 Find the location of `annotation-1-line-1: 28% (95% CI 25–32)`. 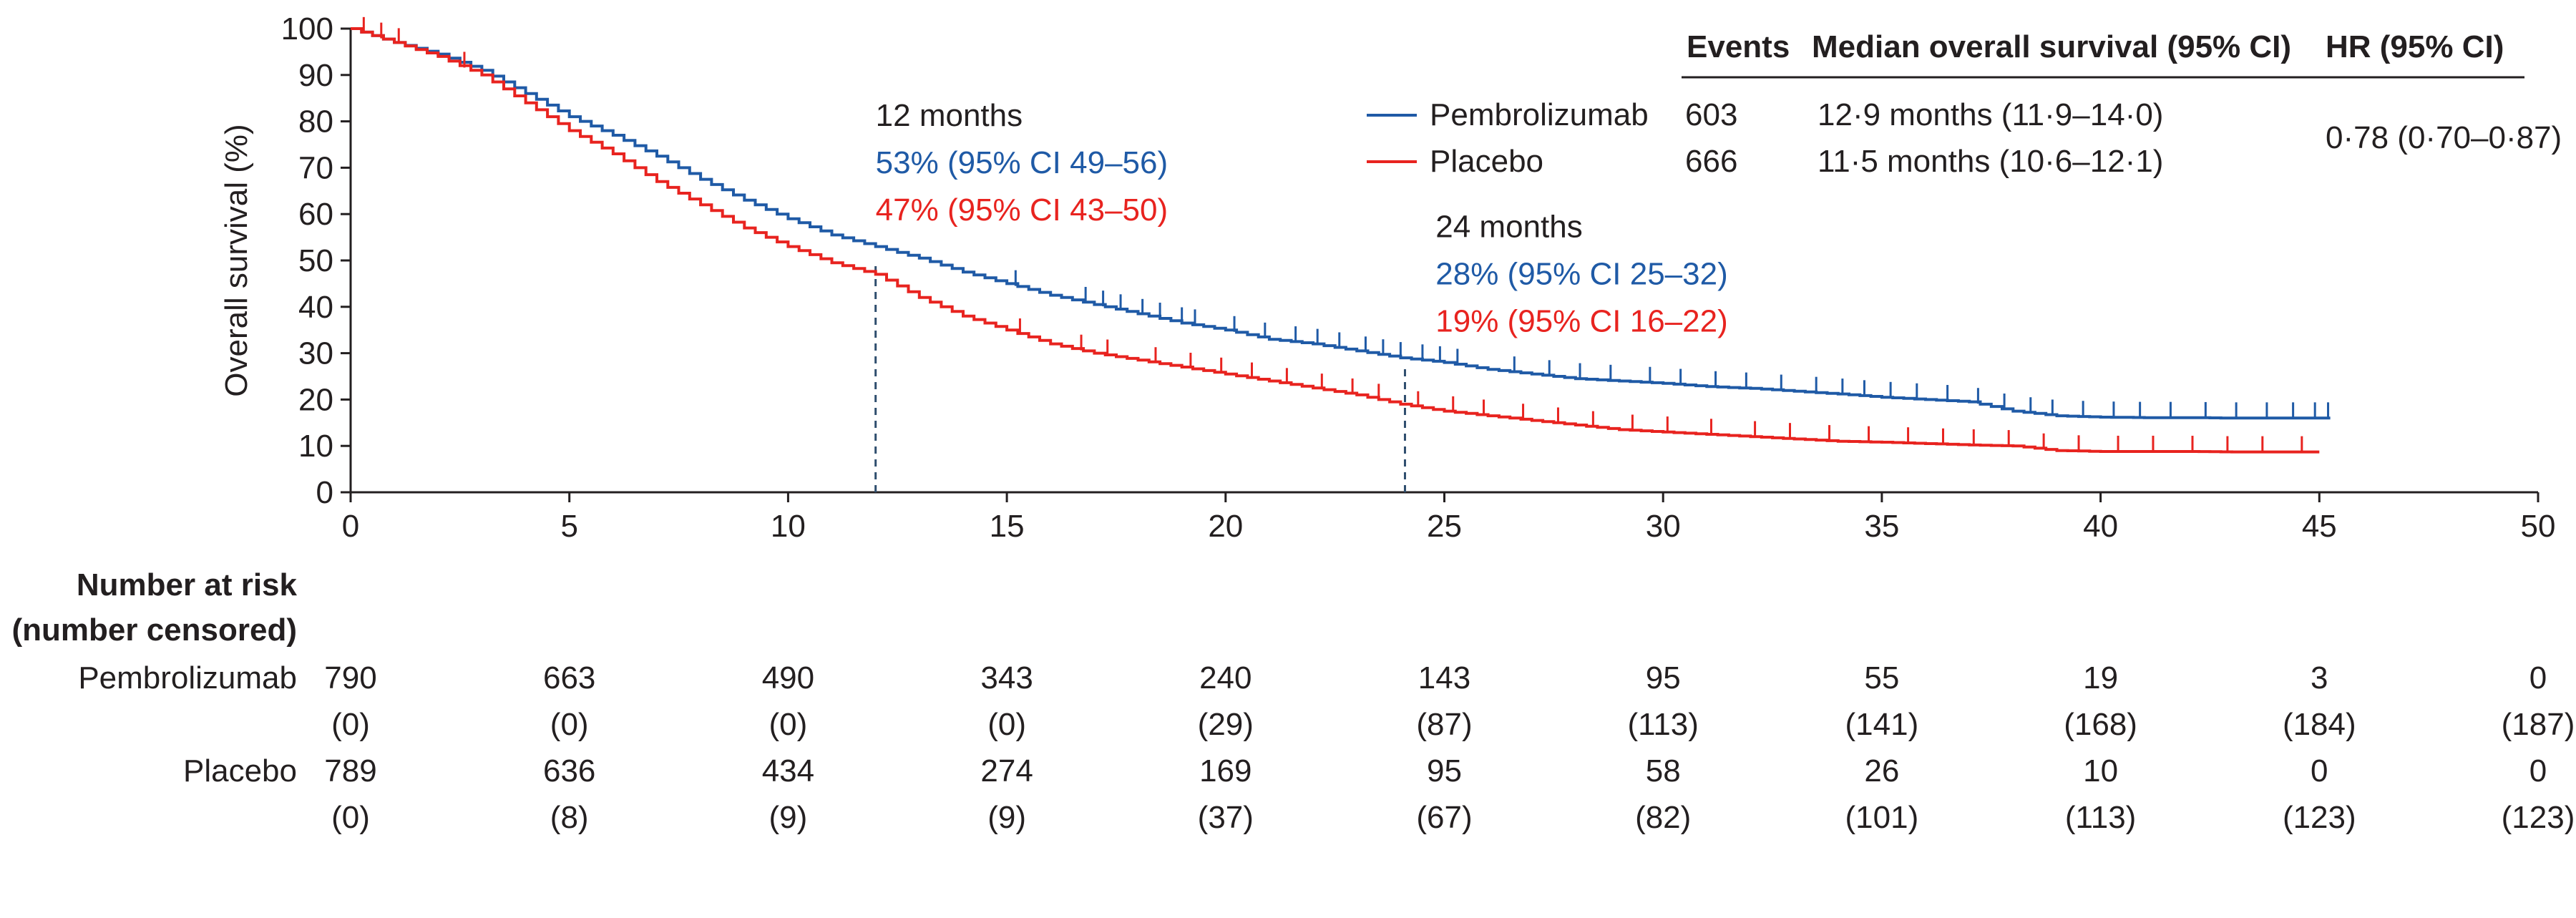

annotation-1-line-1: 28% (95% CI 25–32) is located at coordinates (1581, 274).